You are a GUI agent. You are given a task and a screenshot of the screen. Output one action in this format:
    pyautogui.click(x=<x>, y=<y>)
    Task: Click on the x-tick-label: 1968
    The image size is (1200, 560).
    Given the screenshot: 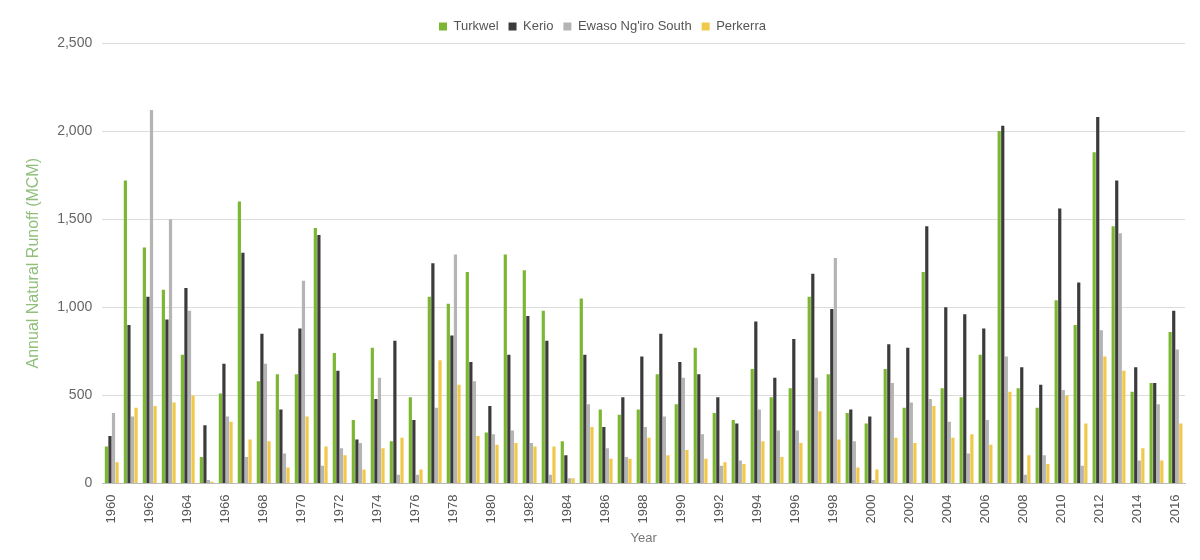 What is the action you would take?
    pyautogui.click(x=263, y=509)
    